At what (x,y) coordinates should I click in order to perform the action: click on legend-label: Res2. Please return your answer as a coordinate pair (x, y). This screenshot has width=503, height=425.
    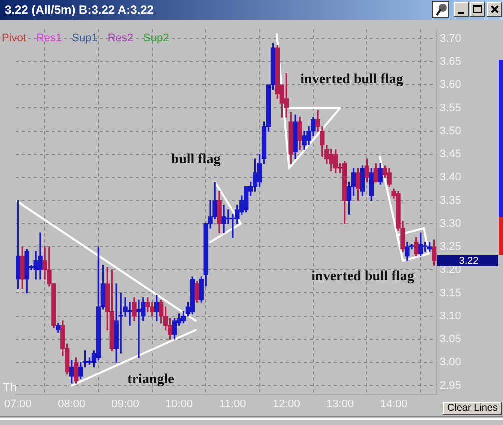
    Looking at the image, I should click on (121, 38).